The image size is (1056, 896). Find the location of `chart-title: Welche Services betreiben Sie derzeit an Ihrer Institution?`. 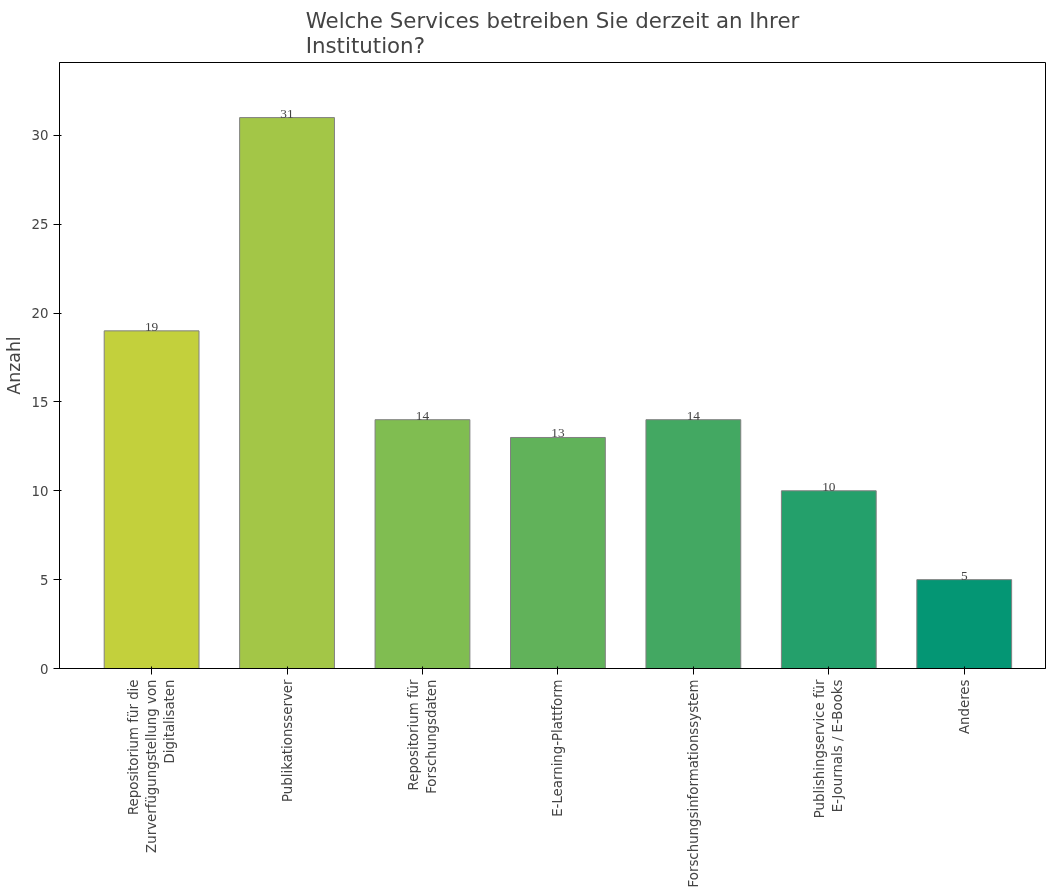

chart-title: Welche Services betreiben Sie derzeit an Ihrer Institution? is located at coordinates (552, 32).